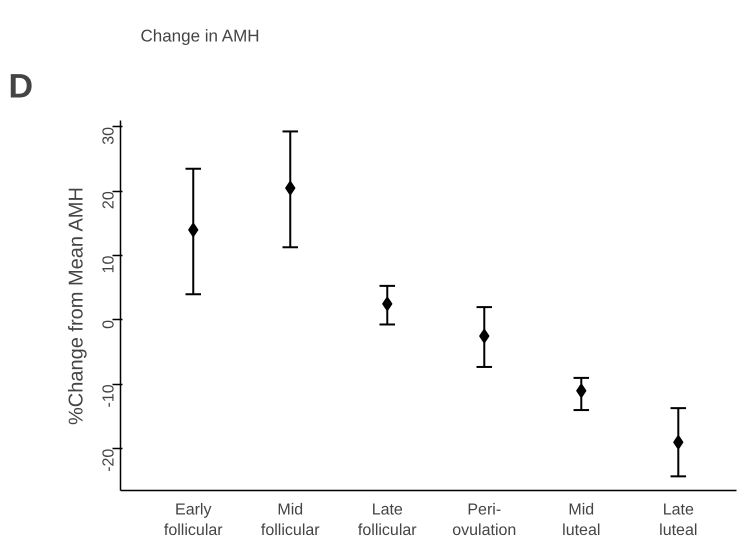 The height and width of the screenshot is (560, 741). Describe the element at coordinates (109, 200) in the screenshot. I see `y-tick-label: 20` at that location.